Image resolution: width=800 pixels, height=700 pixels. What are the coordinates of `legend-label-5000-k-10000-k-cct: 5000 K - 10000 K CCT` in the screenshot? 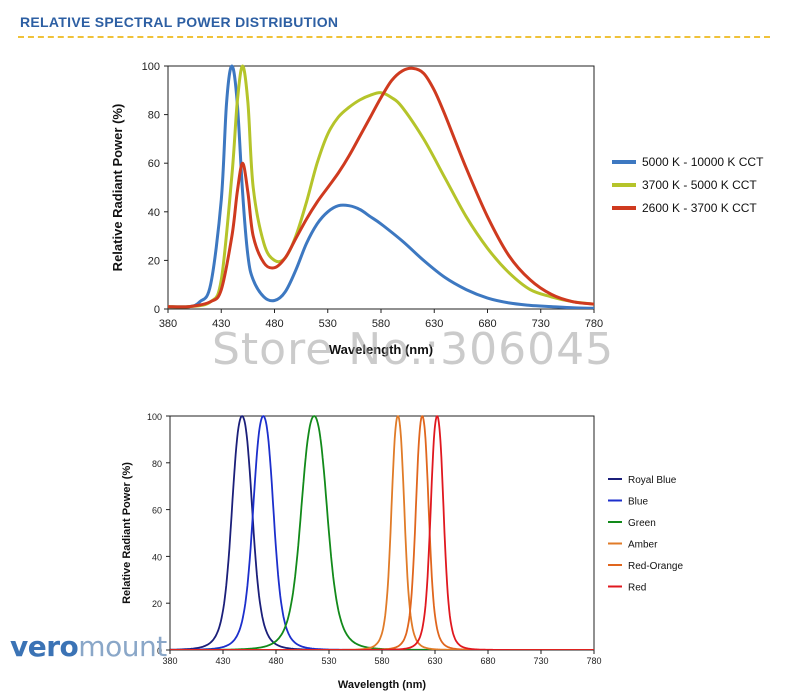 It's located at (703, 162).